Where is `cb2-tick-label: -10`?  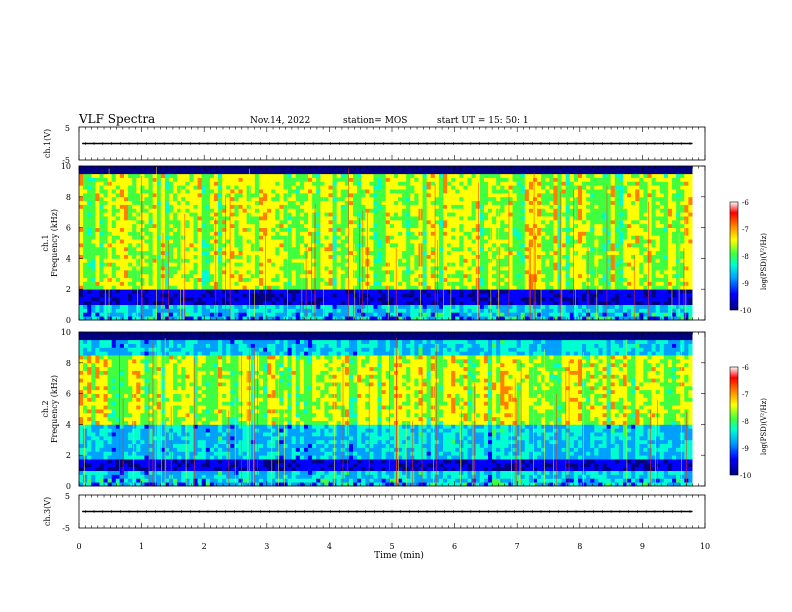
cb2-tick-label: -10 is located at coordinates (745, 476).